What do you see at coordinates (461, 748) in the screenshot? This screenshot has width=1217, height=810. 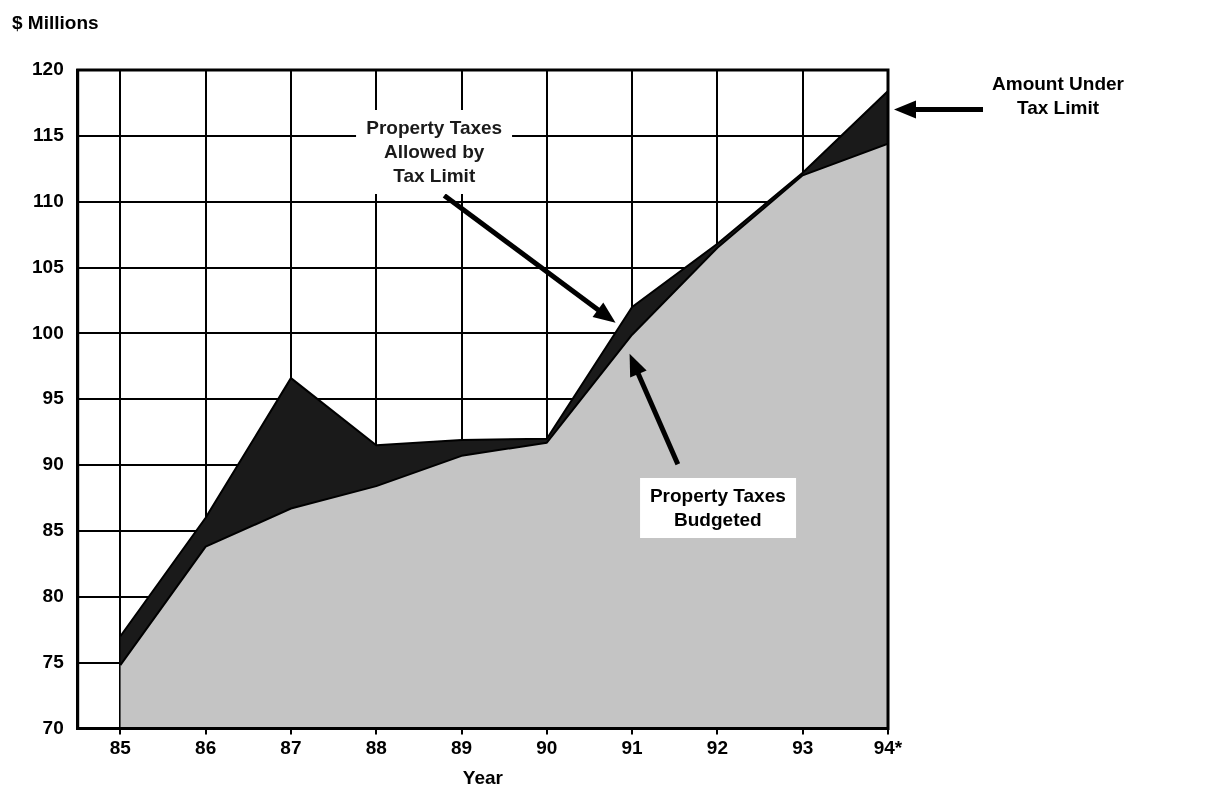 I see `x-tick-label: 89` at bounding box center [461, 748].